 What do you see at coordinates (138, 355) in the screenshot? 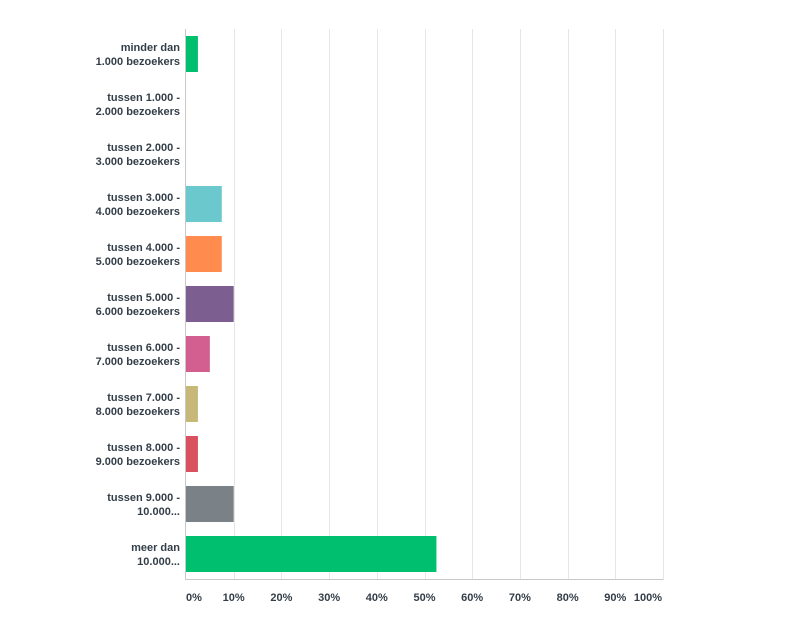
I see `category-label-7: tussen 6.000 -7.000 bezoekers` at bounding box center [138, 355].